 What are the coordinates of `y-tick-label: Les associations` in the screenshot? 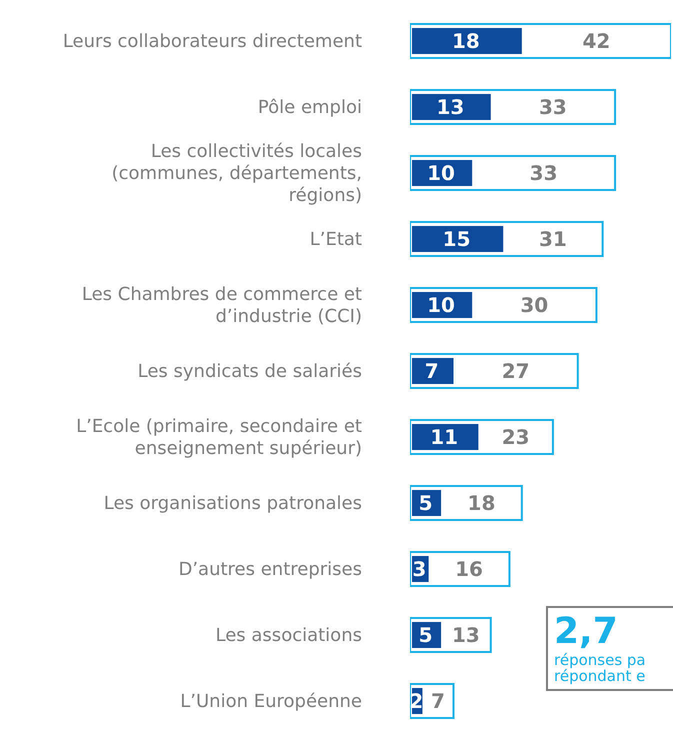 It's located at (289, 635).